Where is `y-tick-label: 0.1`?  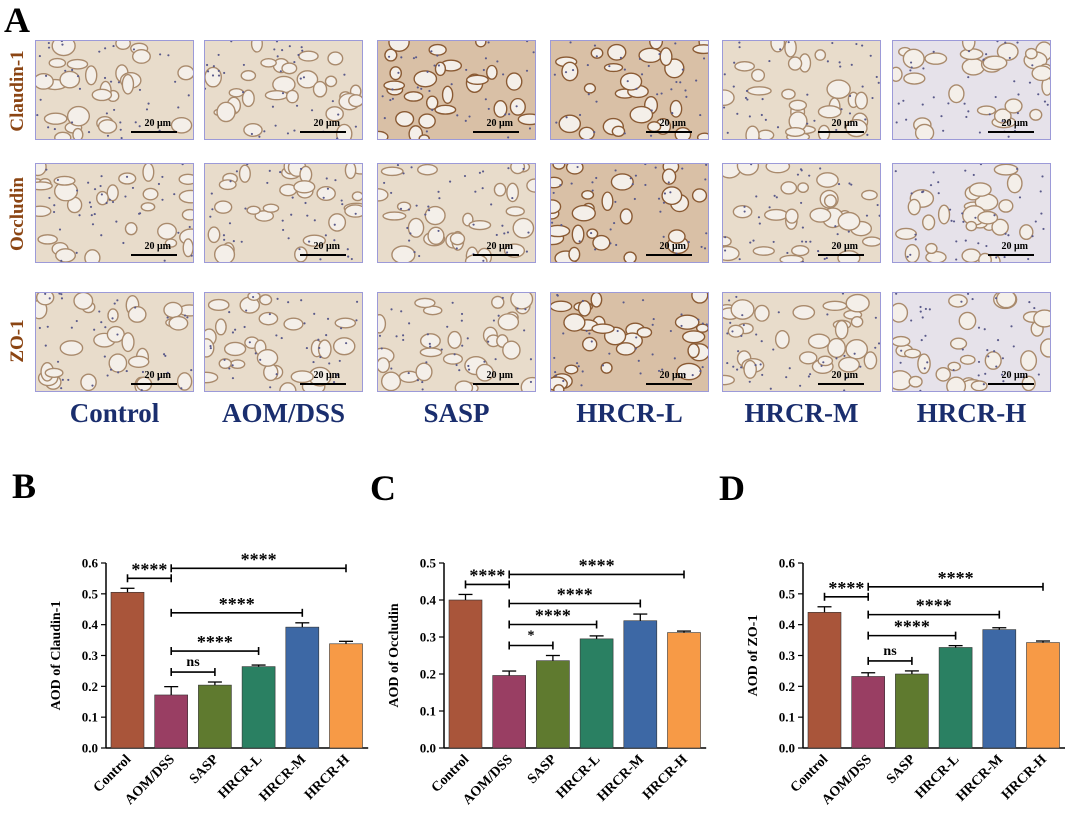
y-tick-label: 0.1 is located at coordinates (428, 711).